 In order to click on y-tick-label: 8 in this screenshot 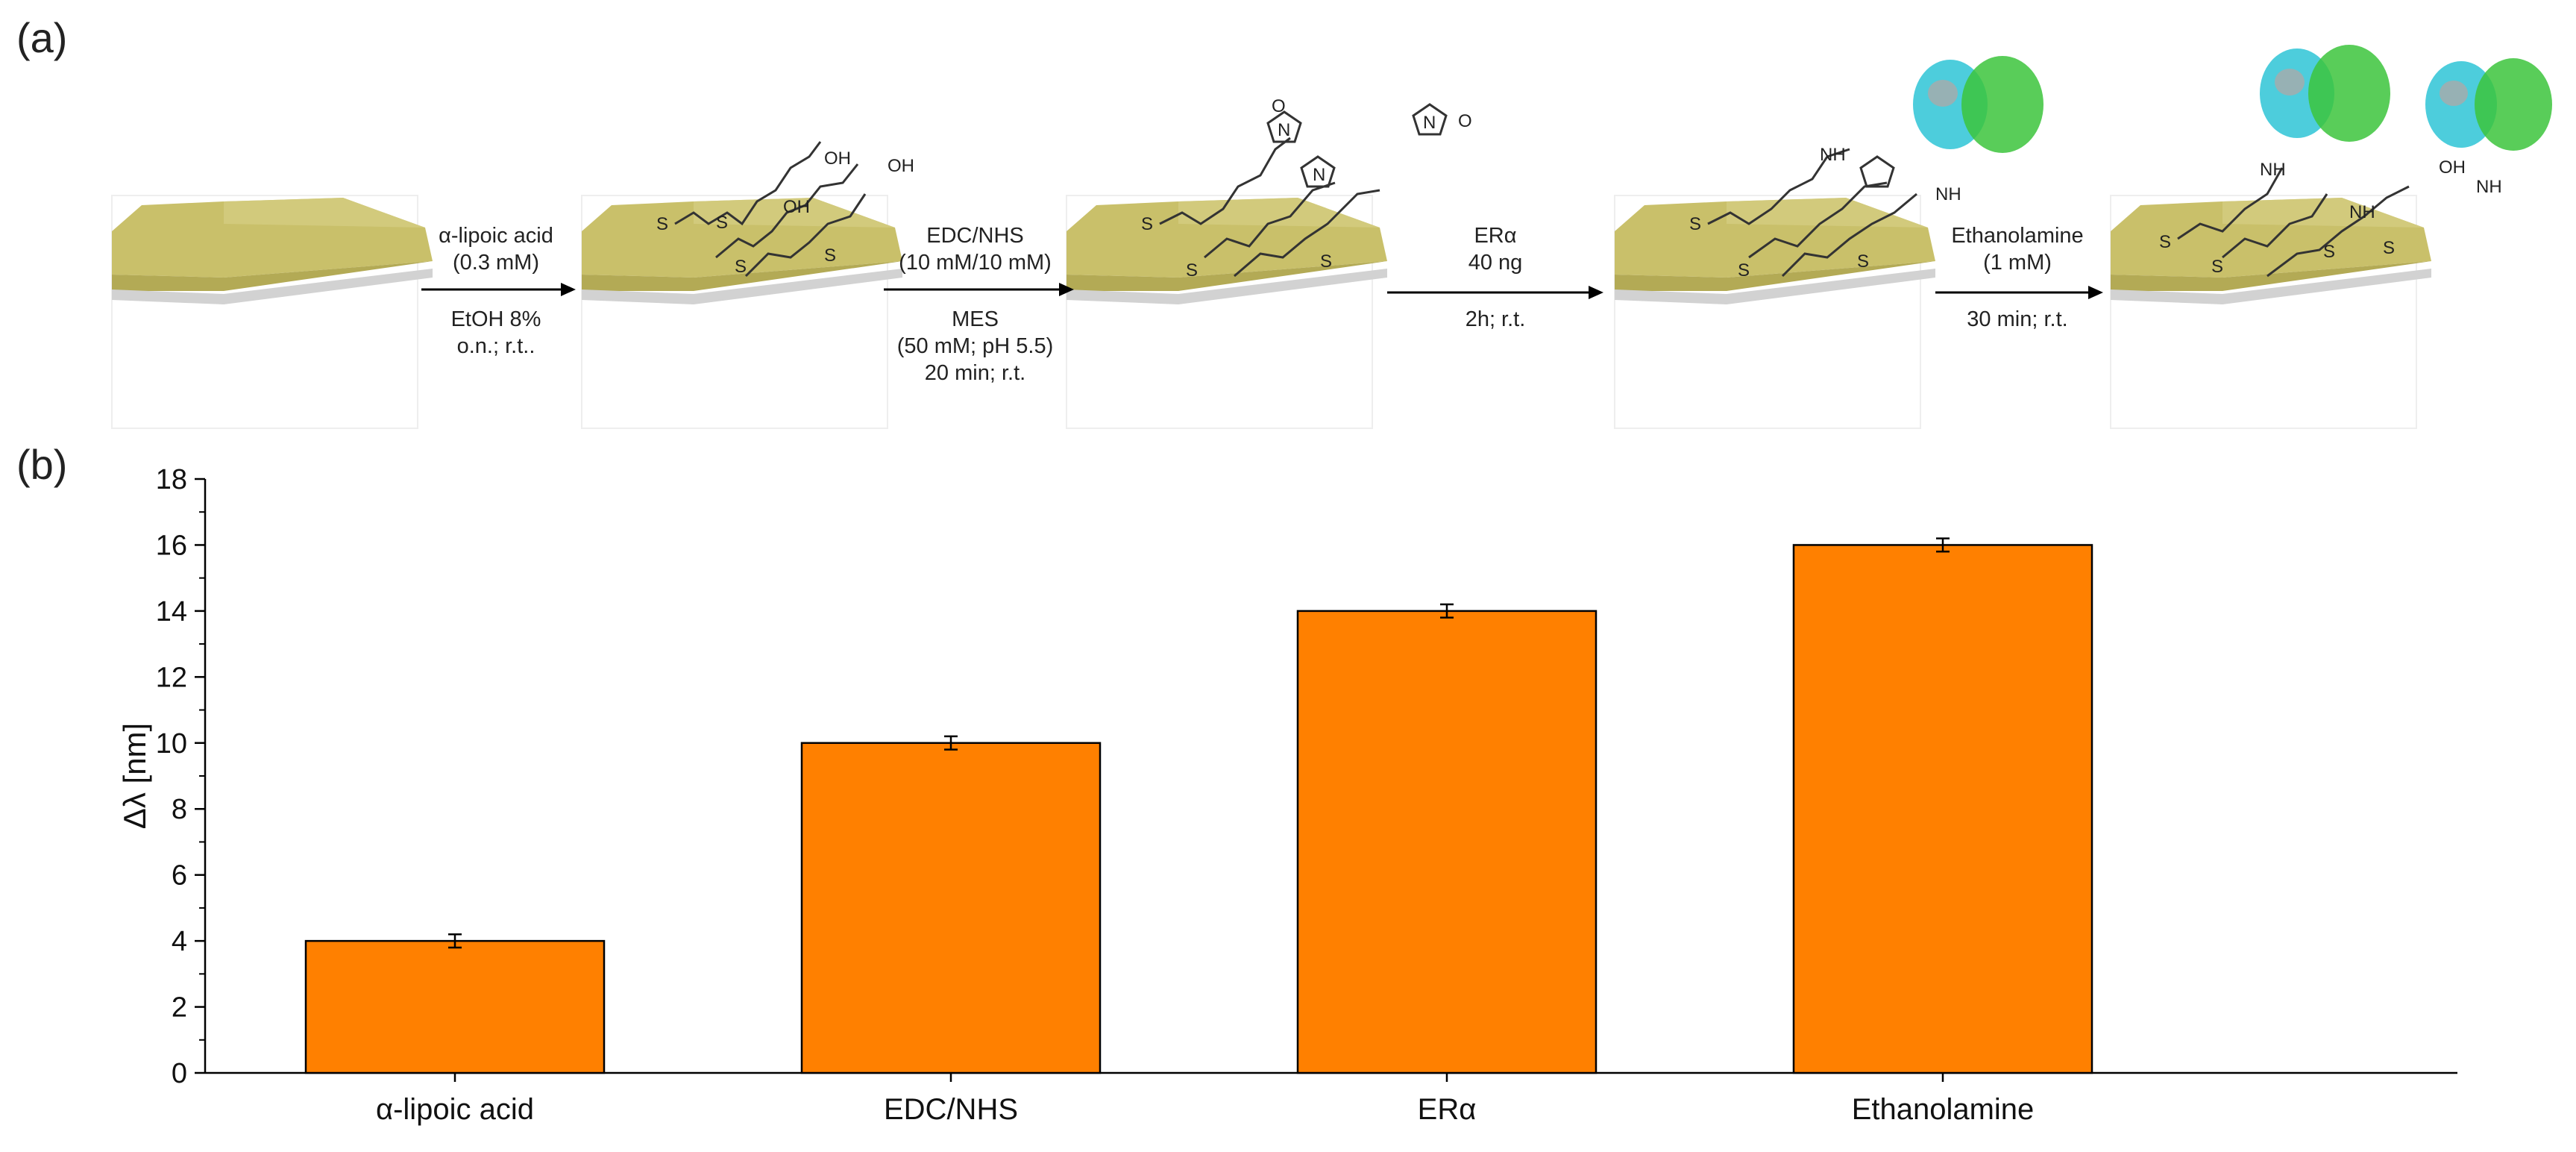, I will do `click(180, 809)`.